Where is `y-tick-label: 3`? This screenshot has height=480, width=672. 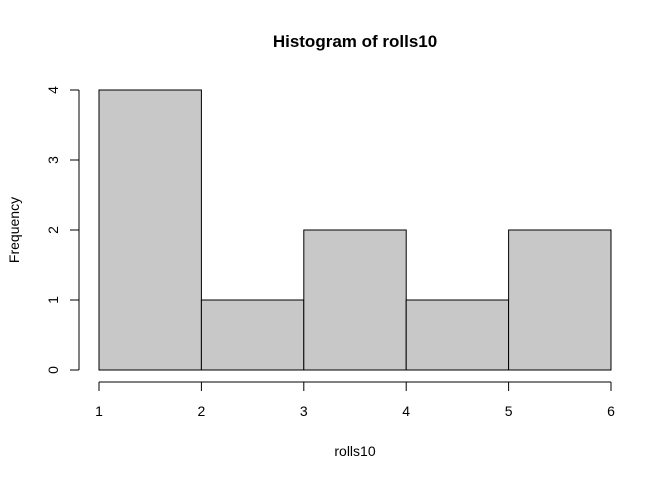
y-tick-label: 3 is located at coordinates (53, 160).